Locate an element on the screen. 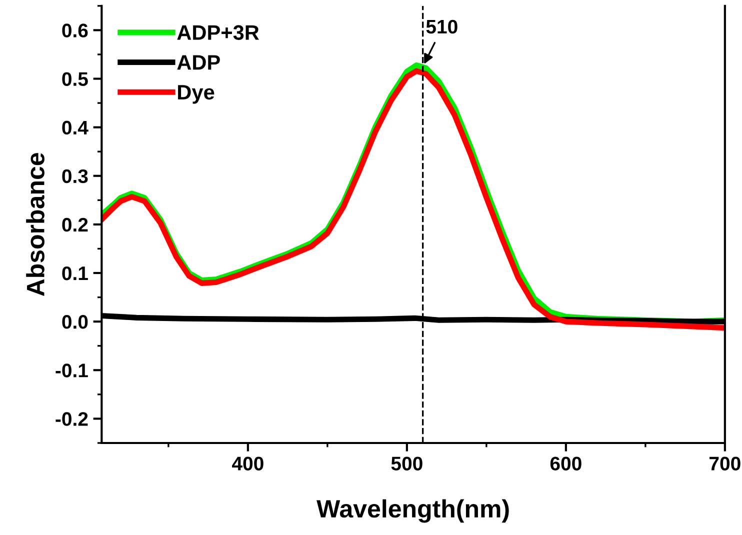  y-tick-label: 0.2 is located at coordinates (75, 225).